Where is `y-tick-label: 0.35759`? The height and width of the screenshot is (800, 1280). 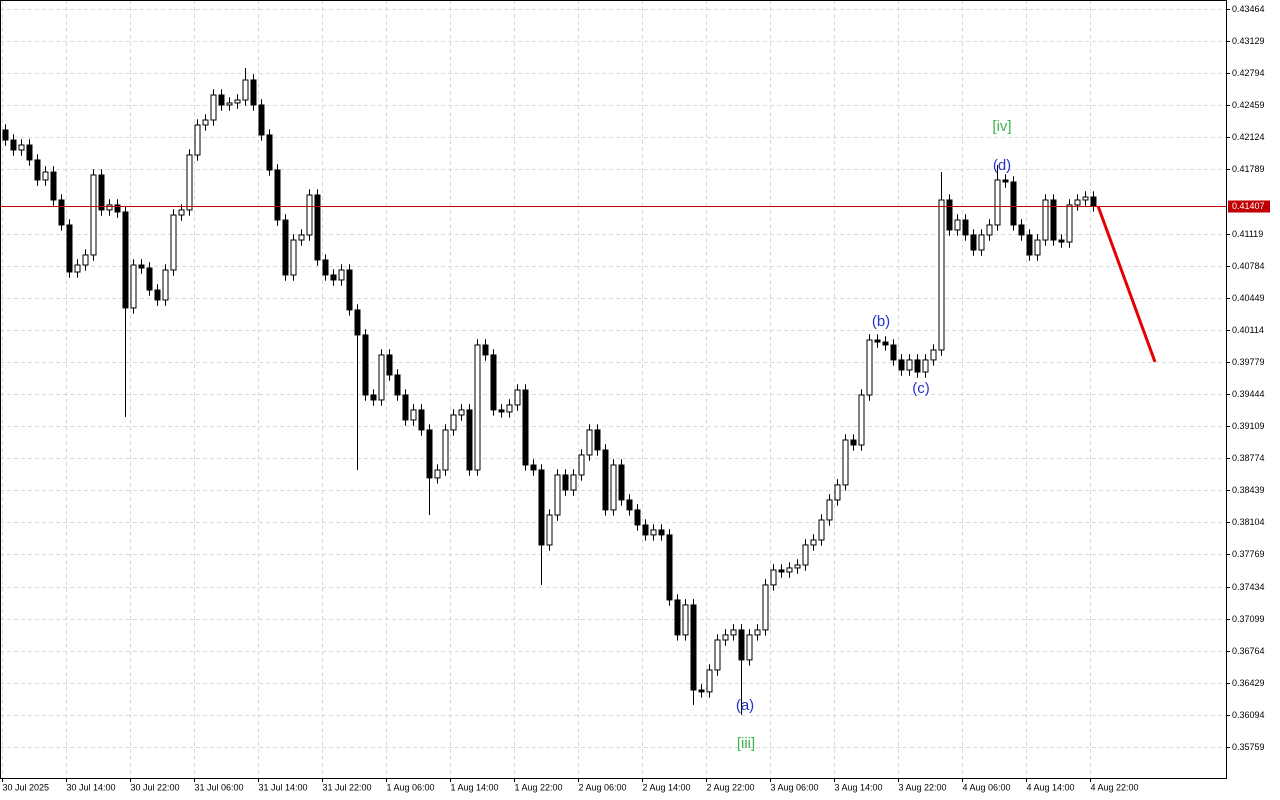 y-tick-label: 0.35759 is located at coordinates (1248, 747).